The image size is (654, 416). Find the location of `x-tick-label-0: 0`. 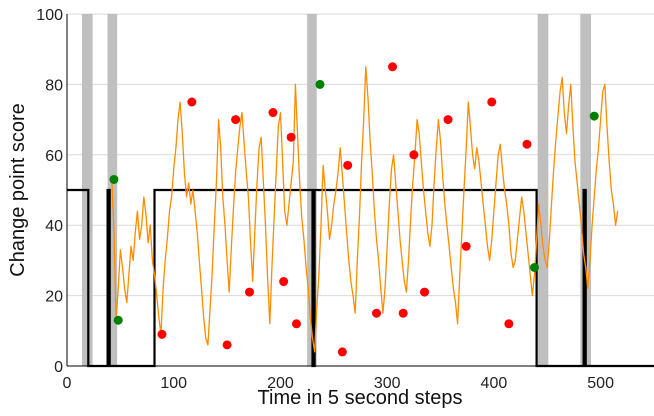

x-tick-label-0: 0 is located at coordinates (67, 383).